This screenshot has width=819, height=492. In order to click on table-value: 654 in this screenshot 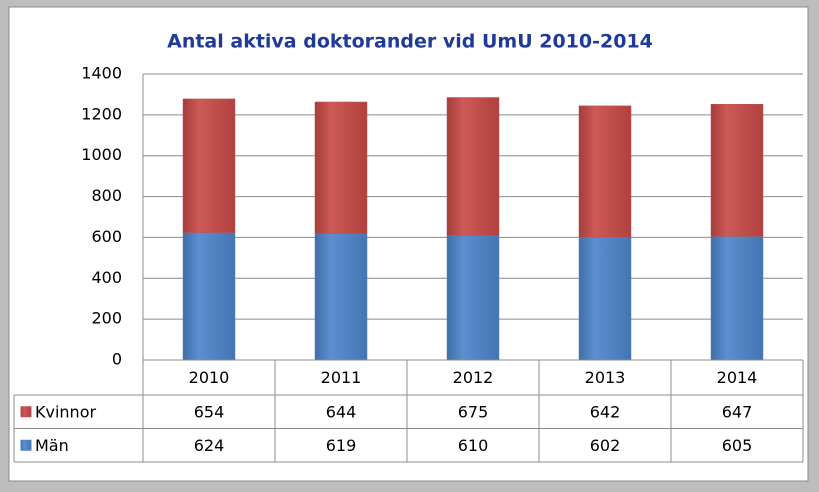, I will do `click(209, 411)`.